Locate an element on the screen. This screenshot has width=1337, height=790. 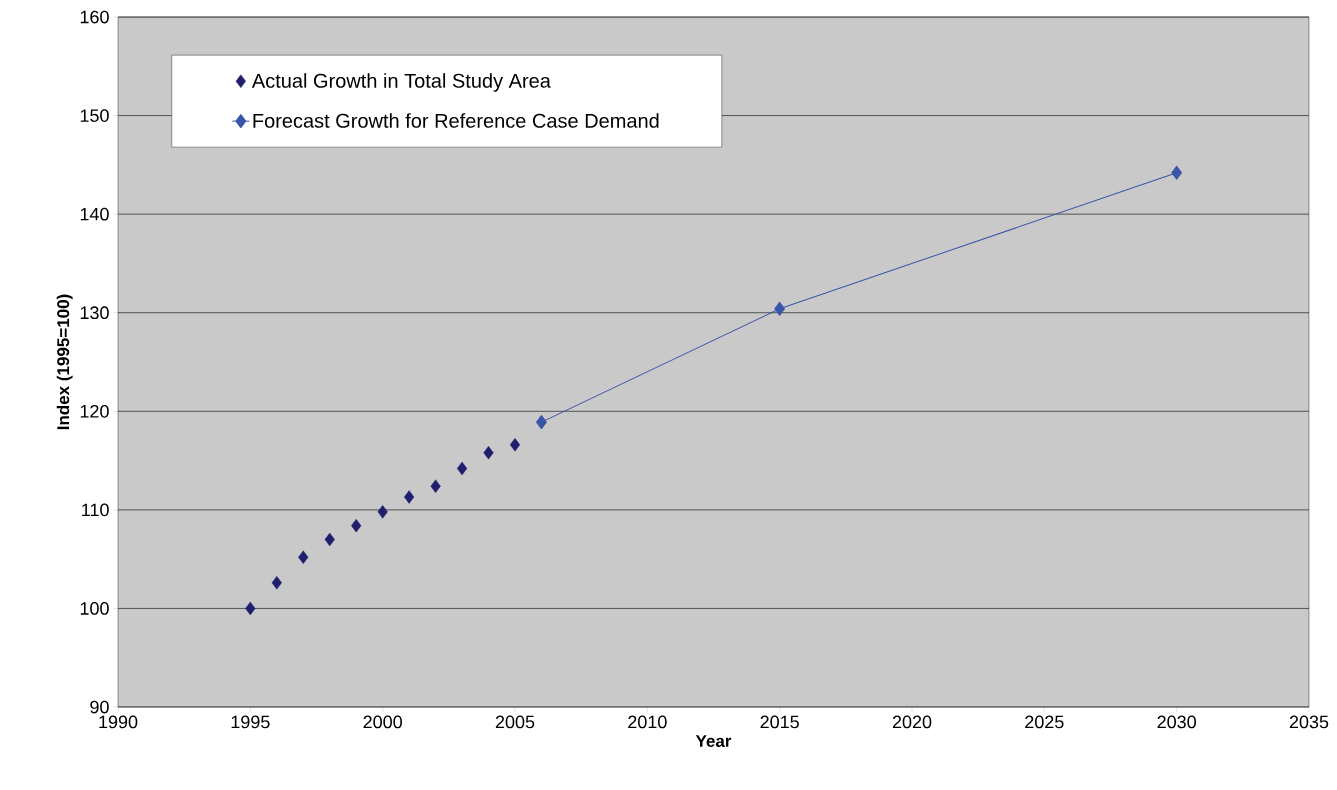
y-axis-title: Index (1995=100) is located at coordinates (64, 362).